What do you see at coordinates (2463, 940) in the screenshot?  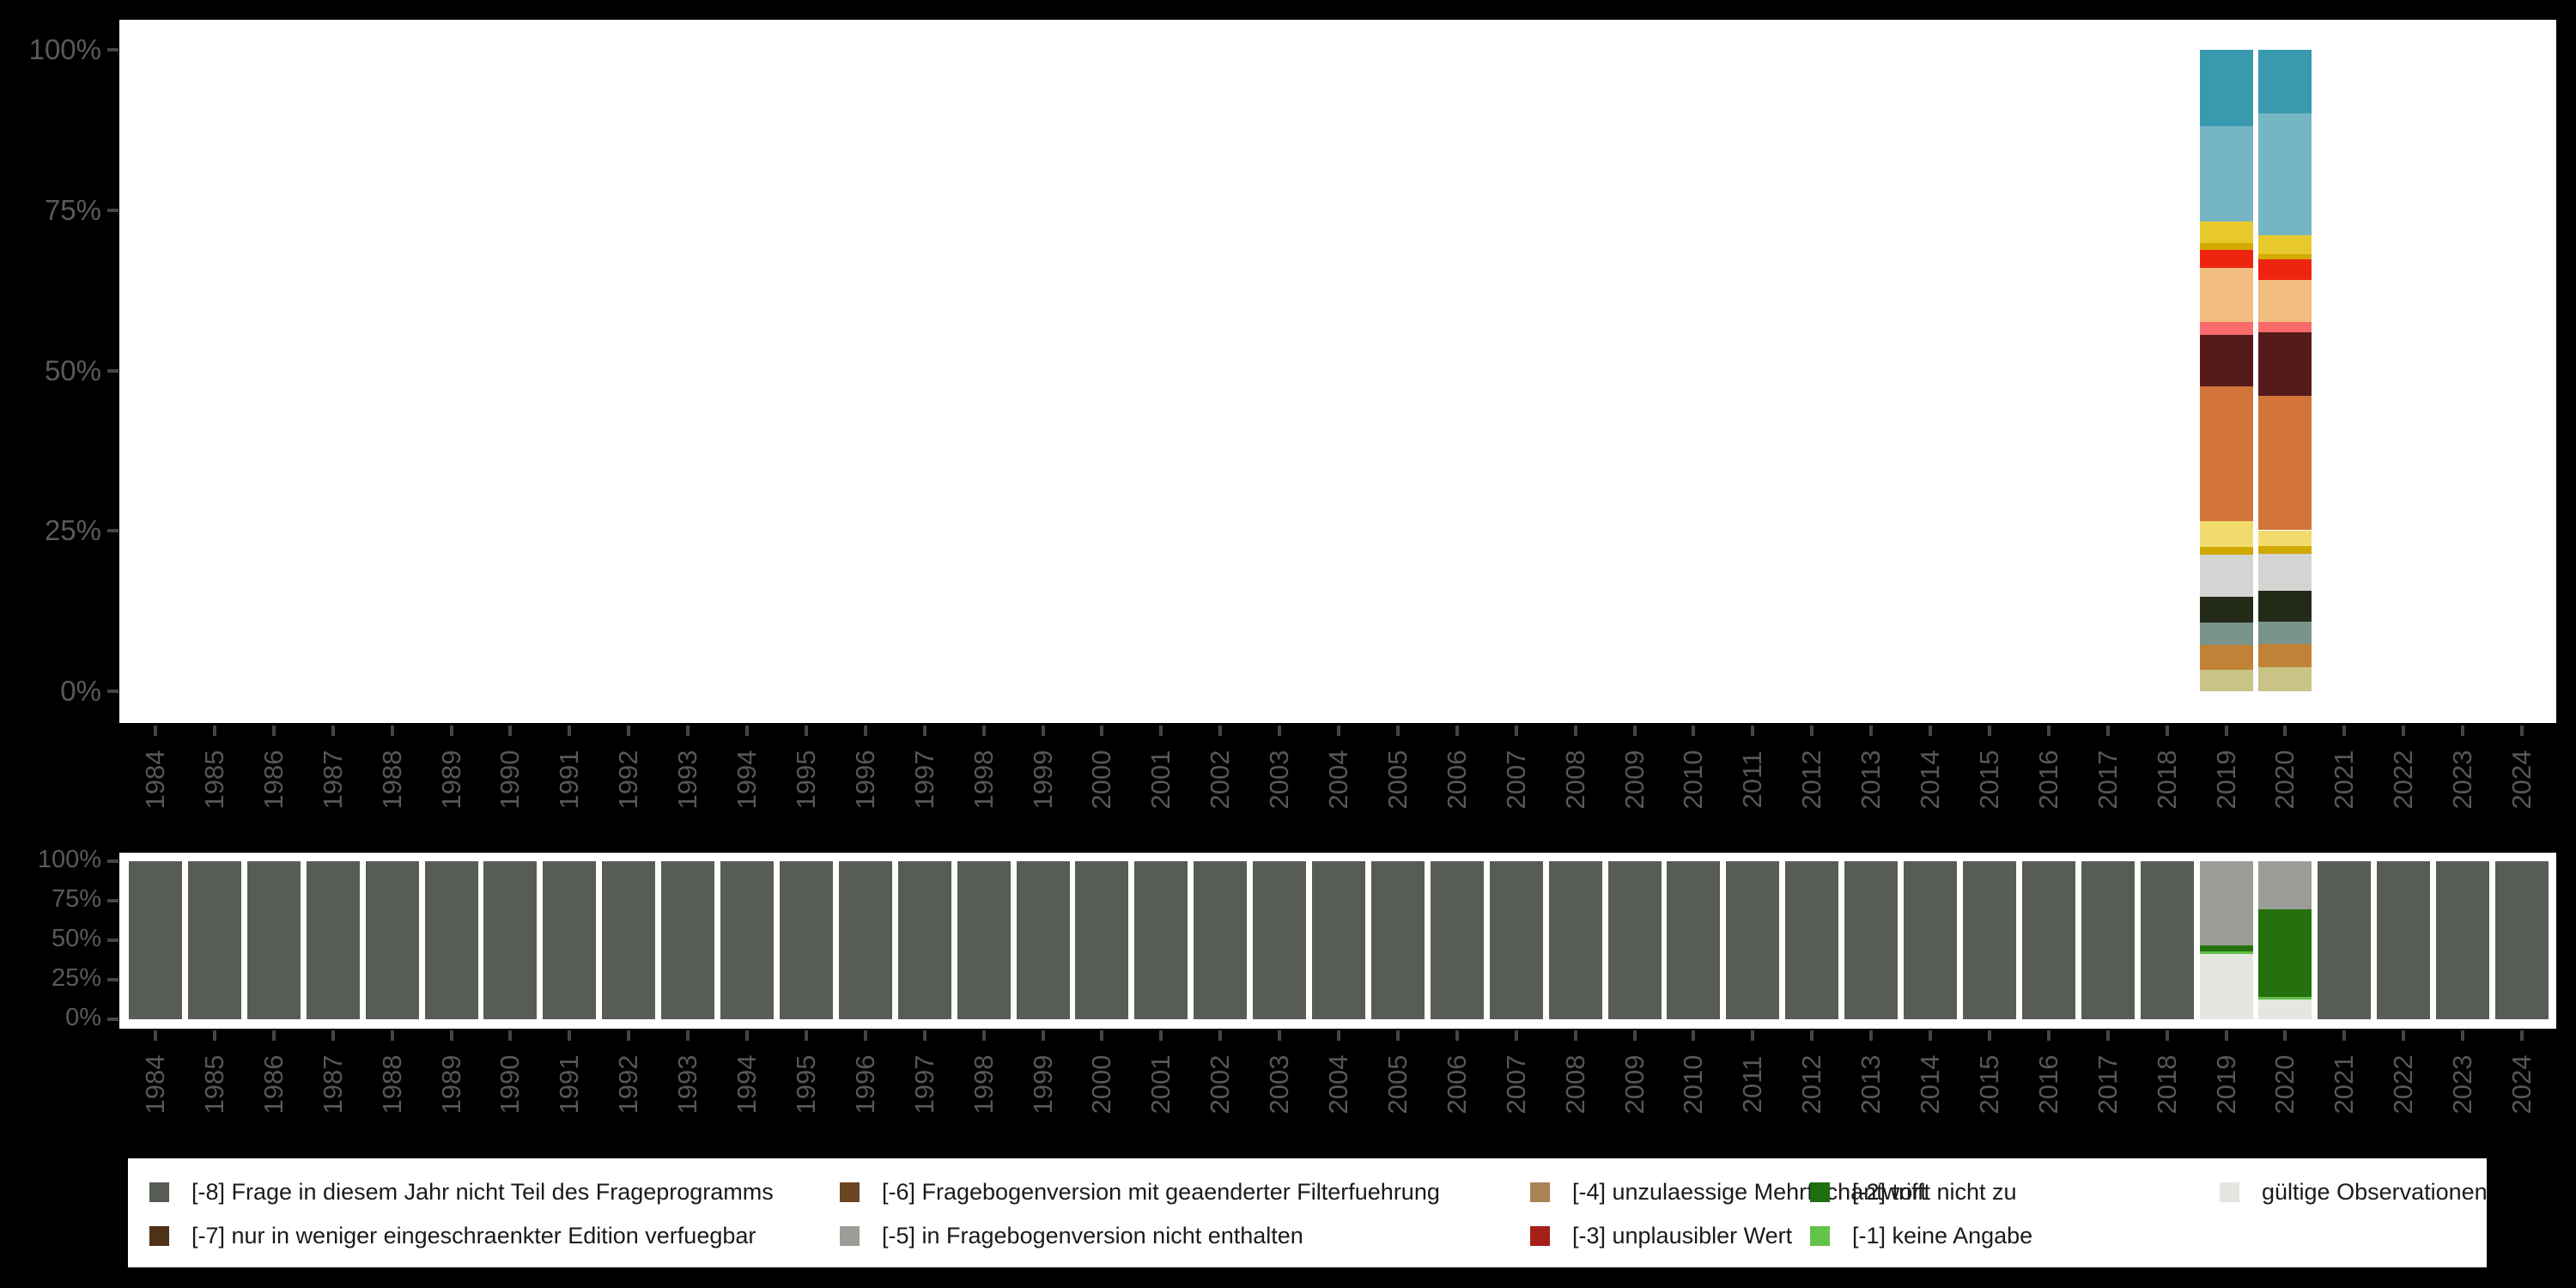 I see `bar-segment-2023` at bounding box center [2463, 940].